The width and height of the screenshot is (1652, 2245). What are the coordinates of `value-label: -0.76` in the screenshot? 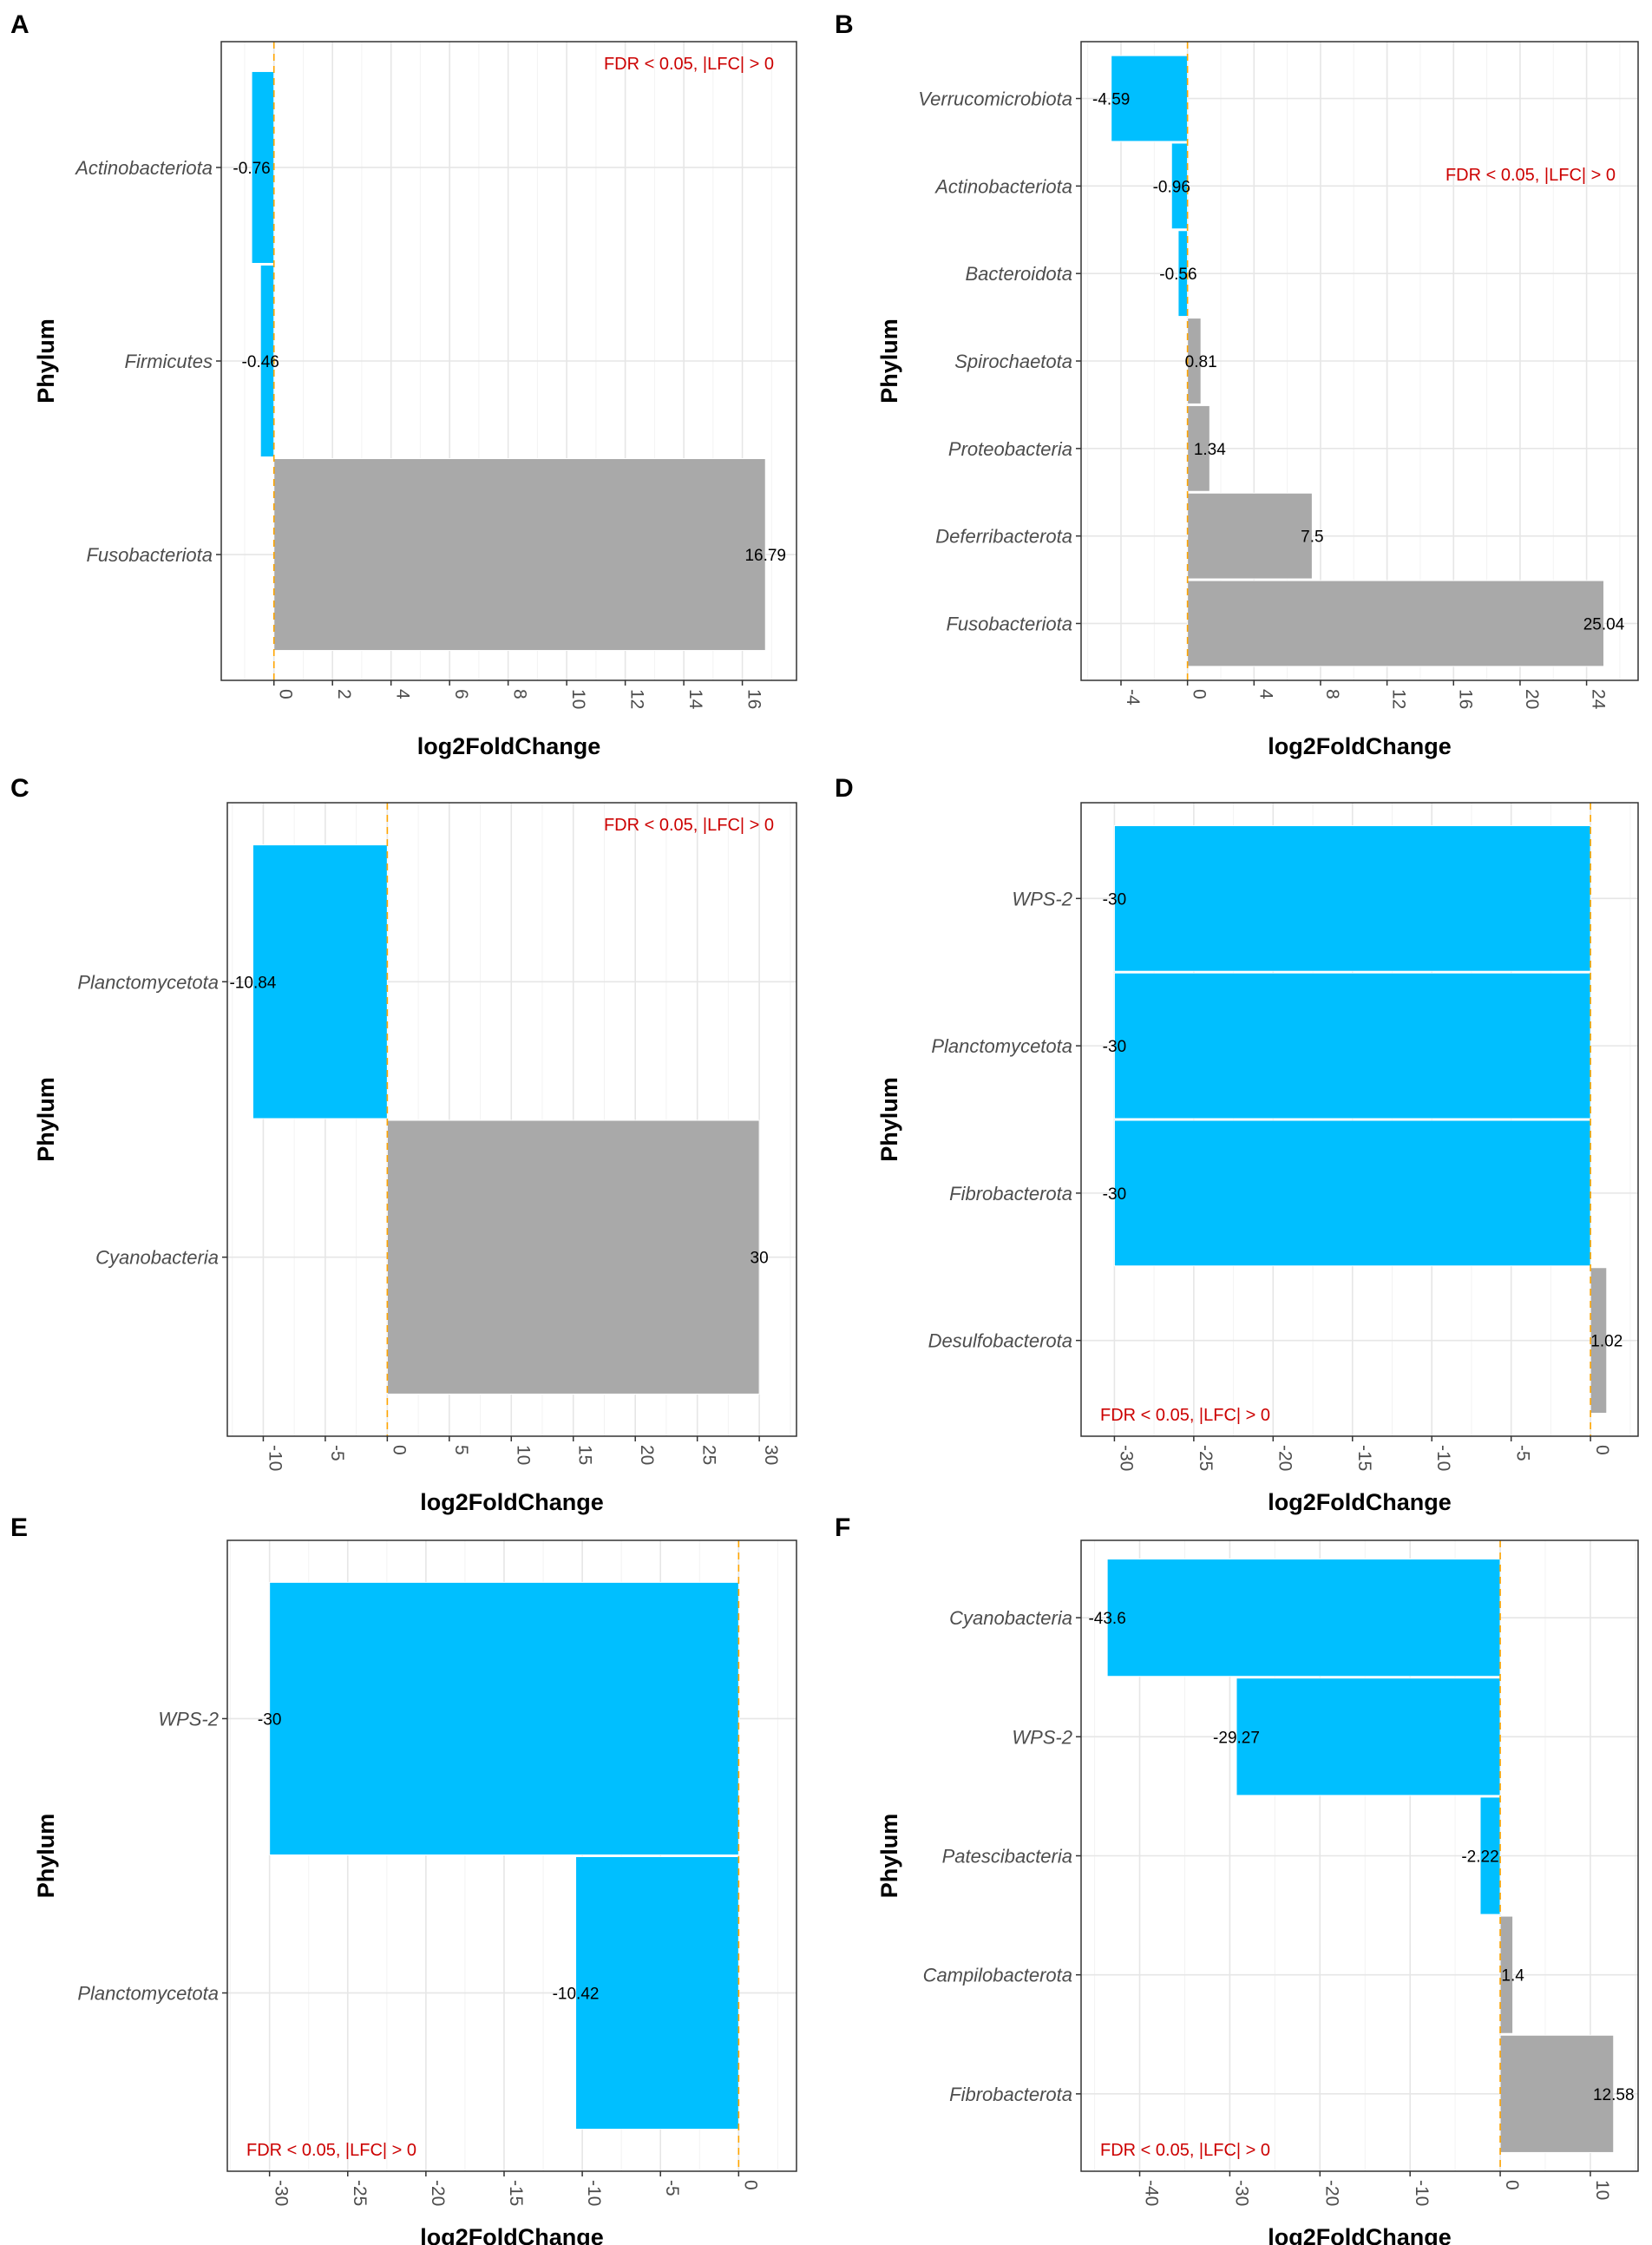 It's located at (251, 169).